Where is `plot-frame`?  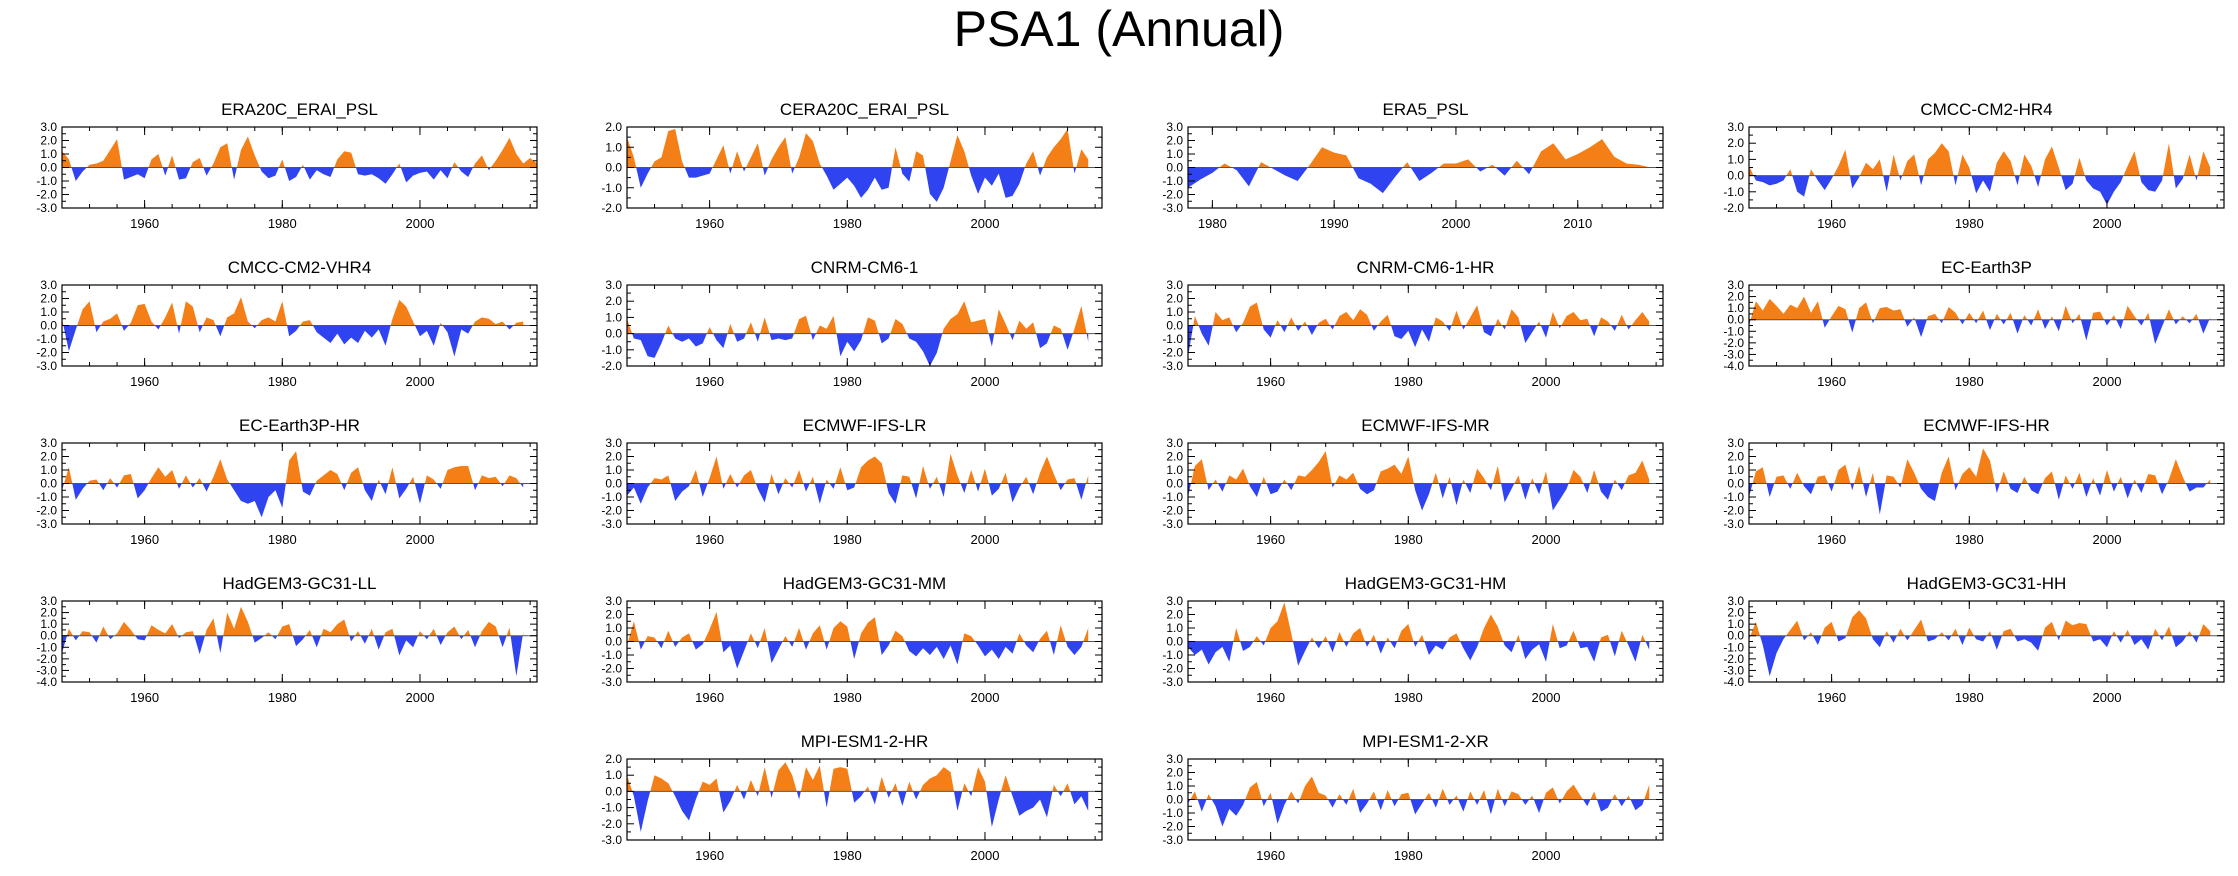 plot-frame is located at coordinates (1986, 641).